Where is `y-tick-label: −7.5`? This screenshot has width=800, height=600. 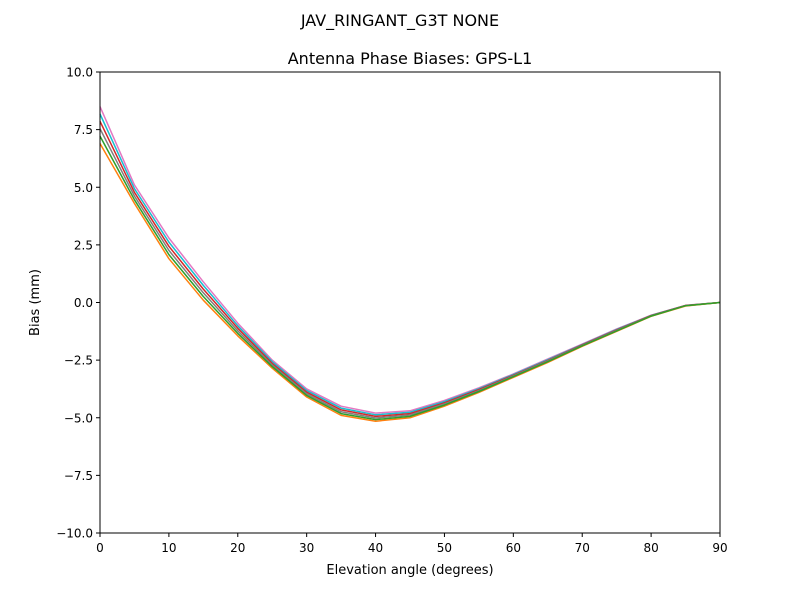 y-tick-label: −7.5 is located at coordinates (78, 476).